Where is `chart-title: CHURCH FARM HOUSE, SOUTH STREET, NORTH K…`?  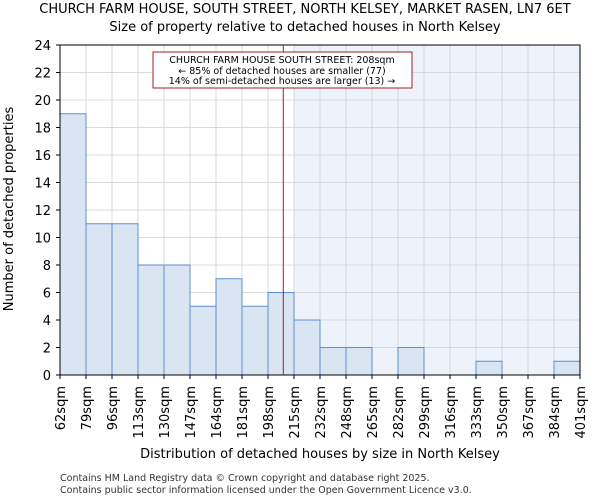 chart-title: CHURCH FARM HOUSE, SOUTH STREET, NORTH K… is located at coordinates (304, 9).